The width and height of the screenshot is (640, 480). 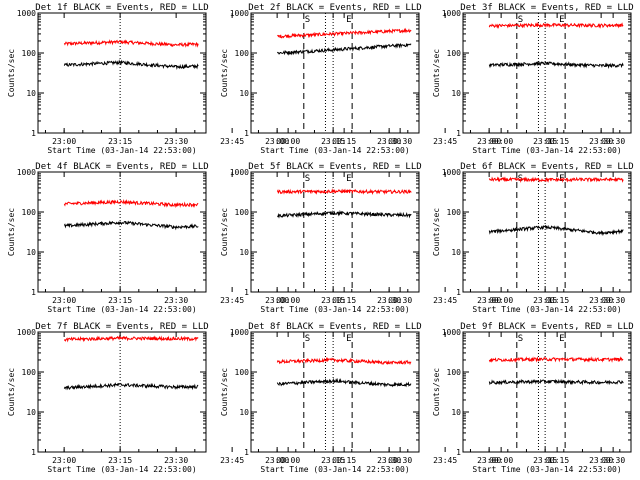 What do you see at coordinates (334, 8) in the screenshot?
I see `chart-title: Det 2f BLACK = Events, RED = LLD` at bounding box center [334, 8].